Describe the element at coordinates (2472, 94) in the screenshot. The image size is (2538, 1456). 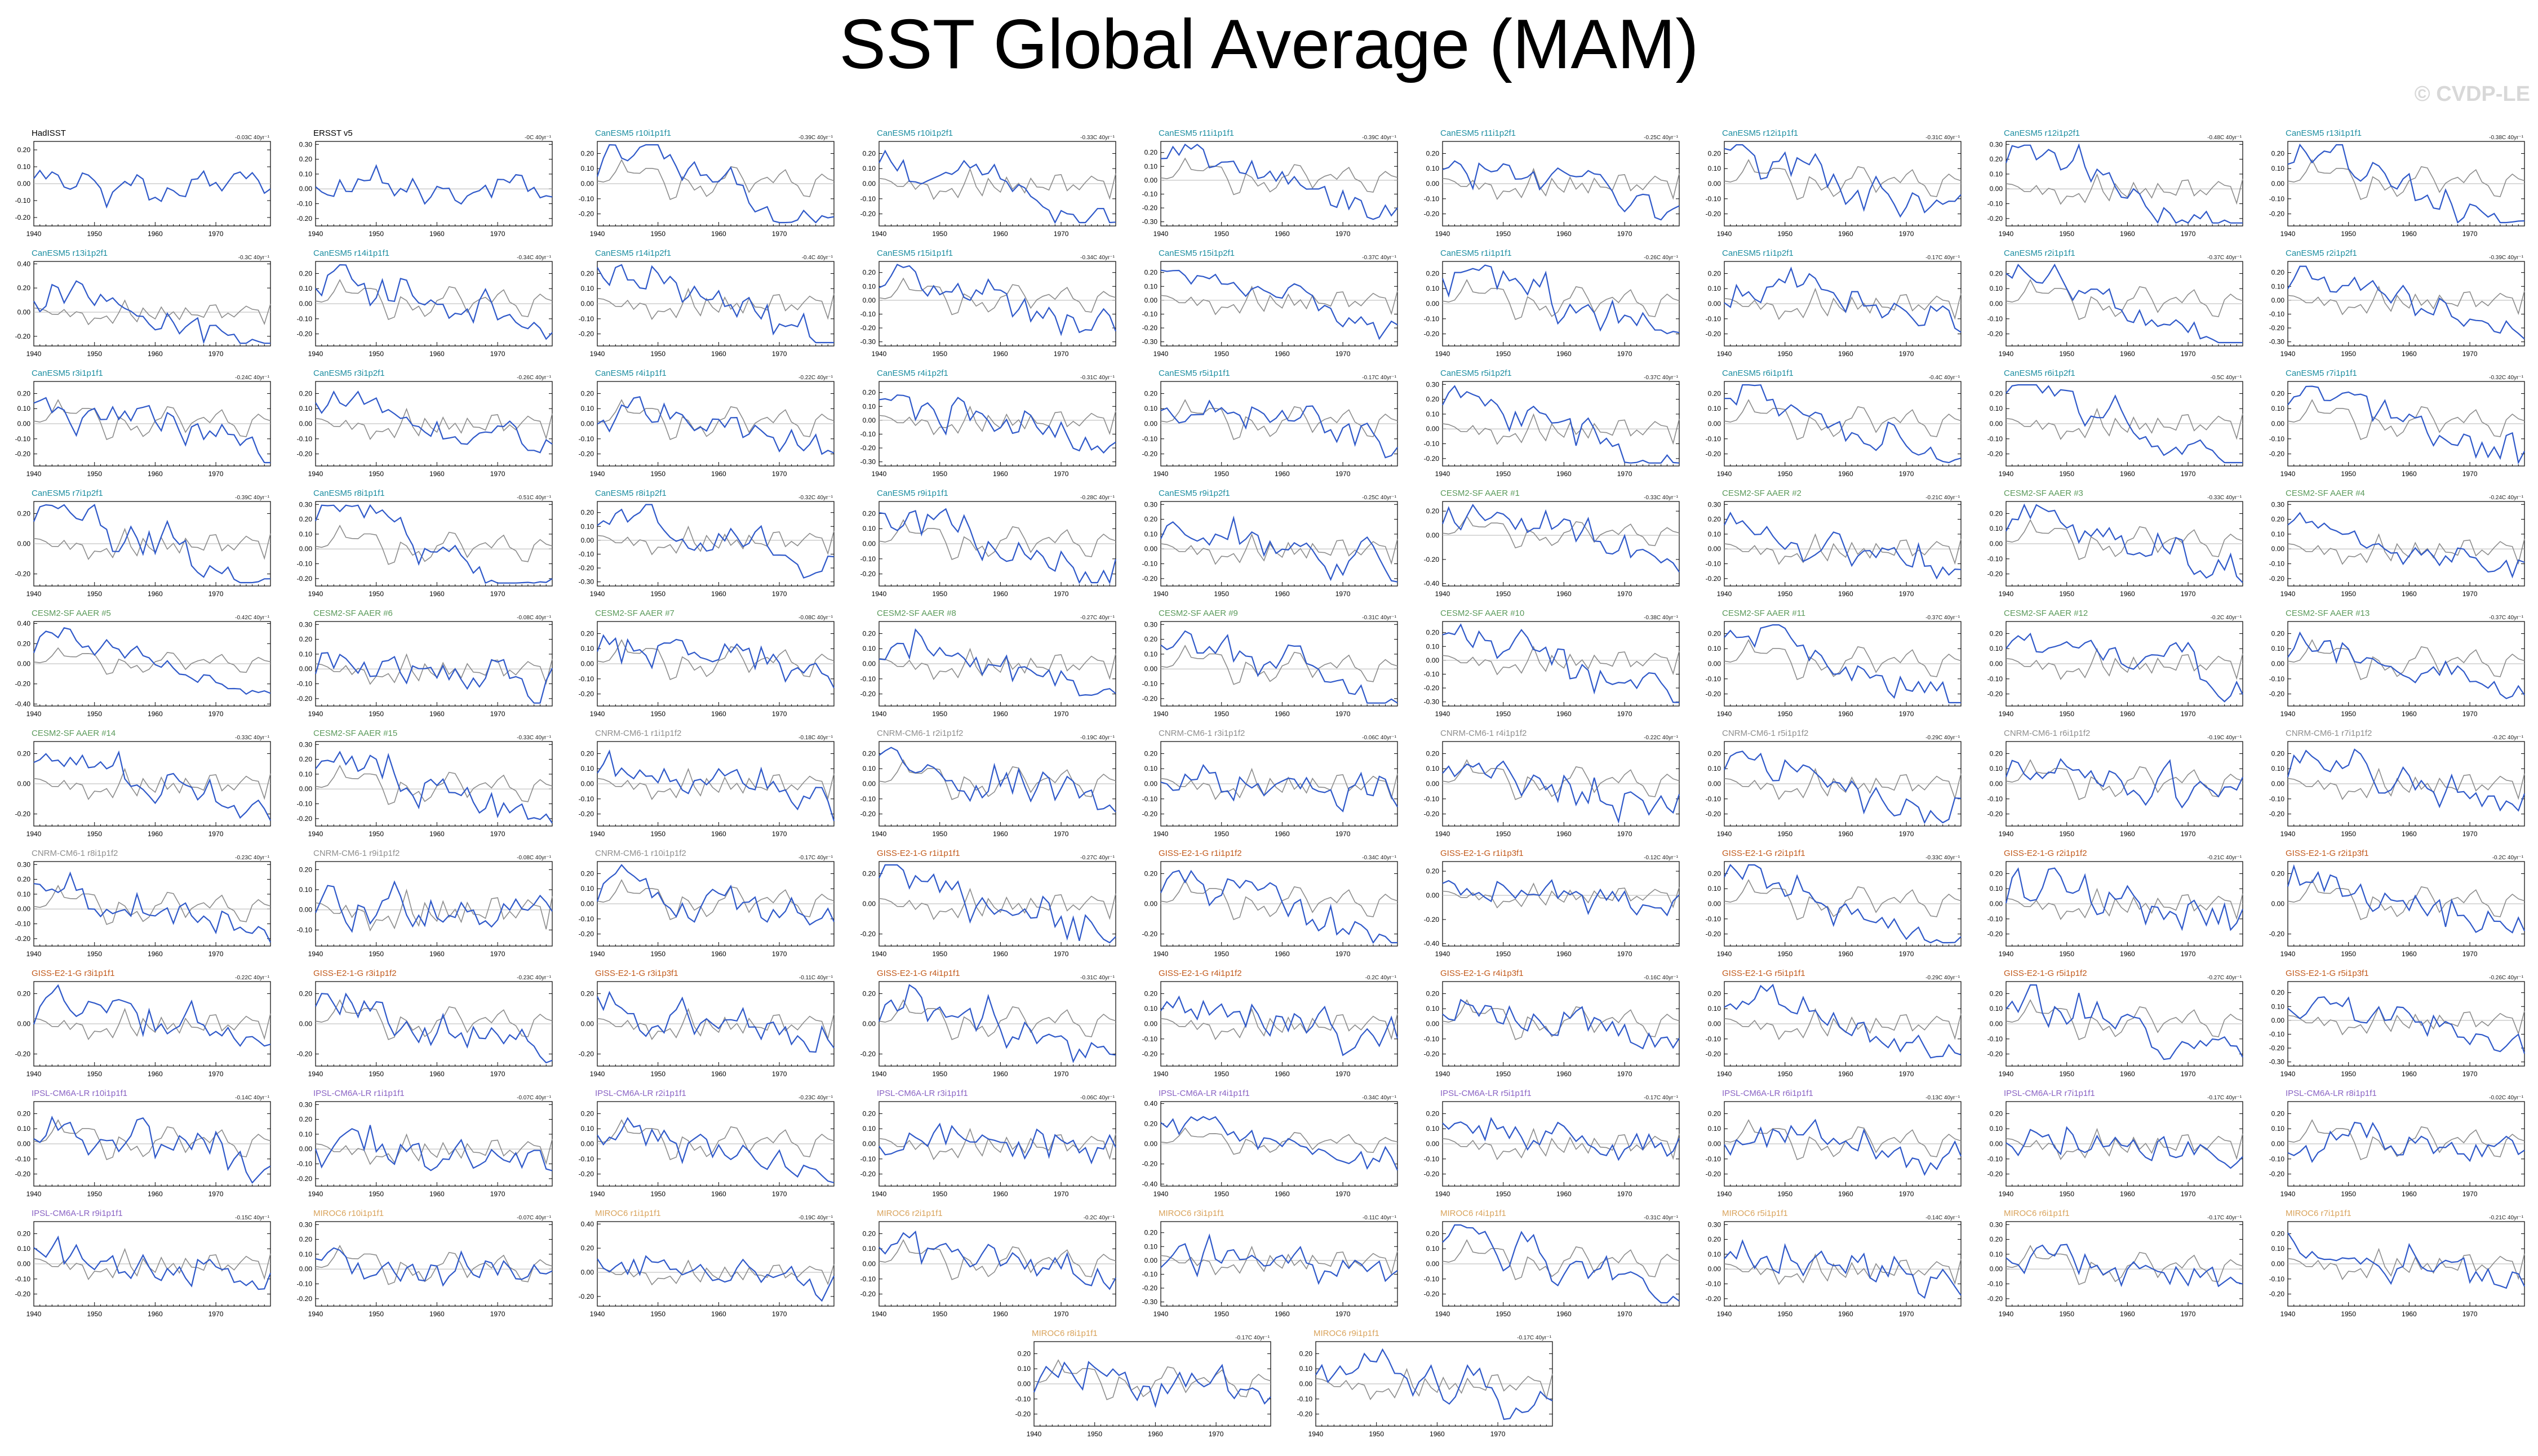
I see `cvdp-watermark: © CVDP-LE` at that location.